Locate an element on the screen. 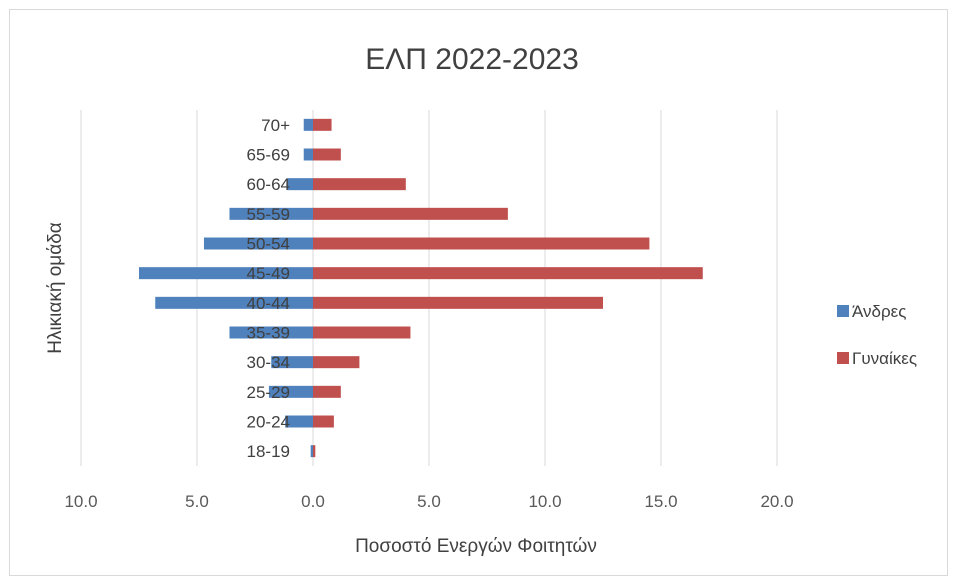 The width and height of the screenshot is (958, 580). category-label: 50-54 is located at coordinates (268, 244).